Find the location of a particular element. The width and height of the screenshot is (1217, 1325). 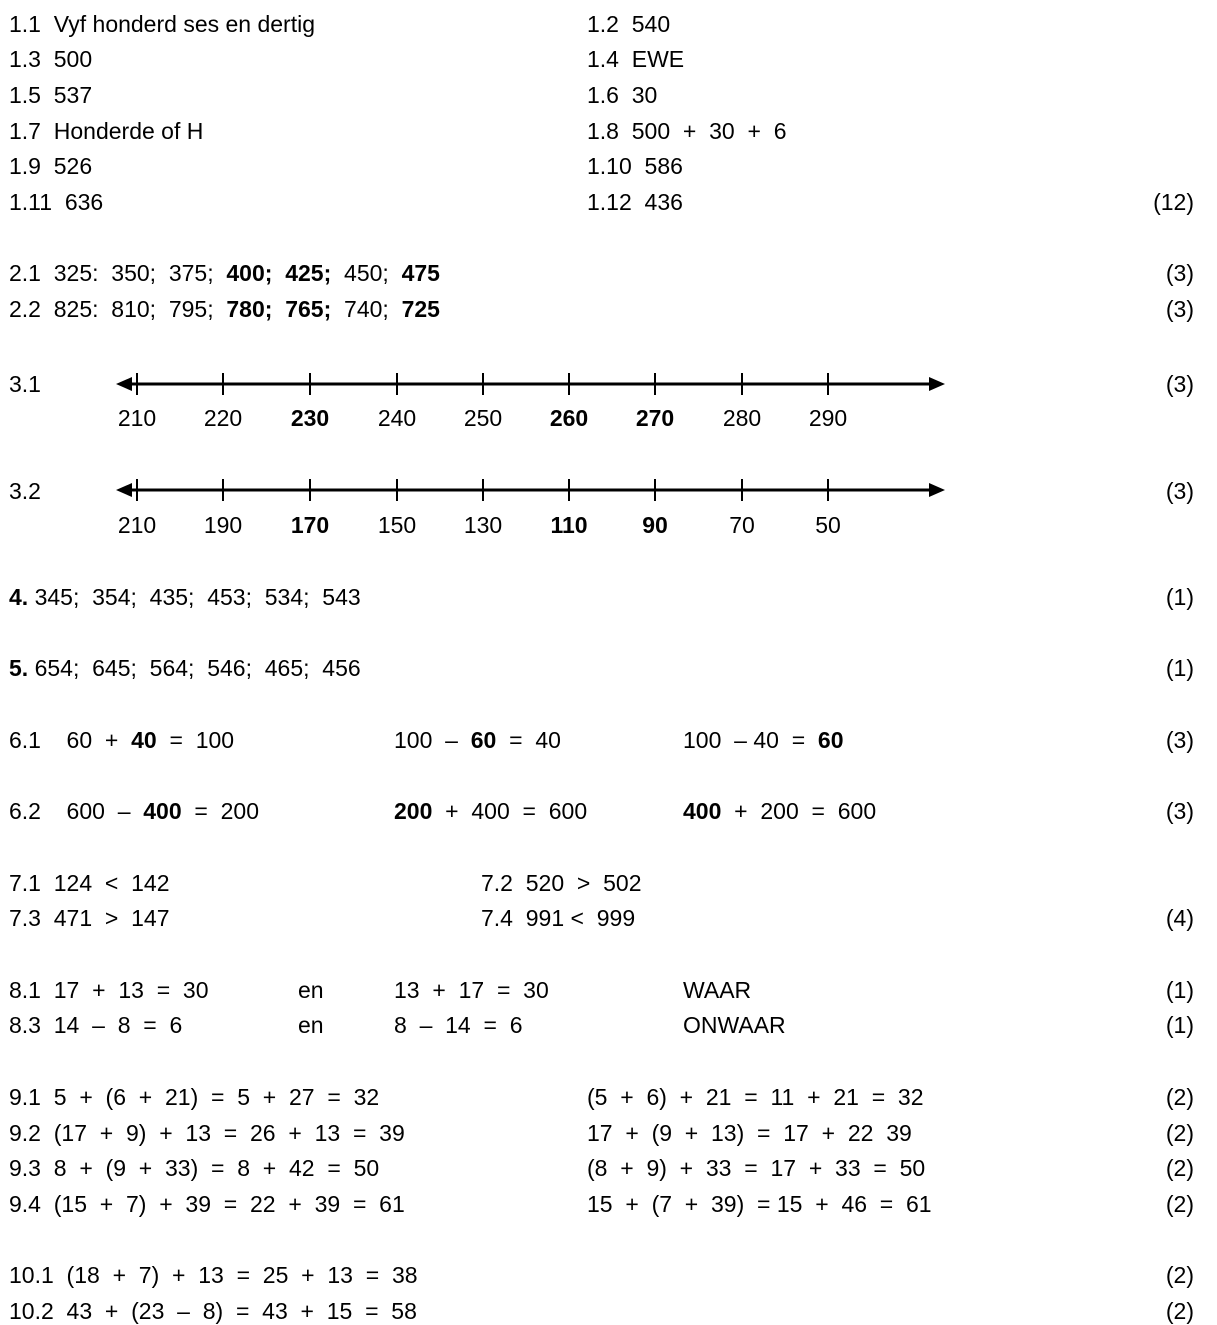

tick-label: 50 is located at coordinates (828, 525).